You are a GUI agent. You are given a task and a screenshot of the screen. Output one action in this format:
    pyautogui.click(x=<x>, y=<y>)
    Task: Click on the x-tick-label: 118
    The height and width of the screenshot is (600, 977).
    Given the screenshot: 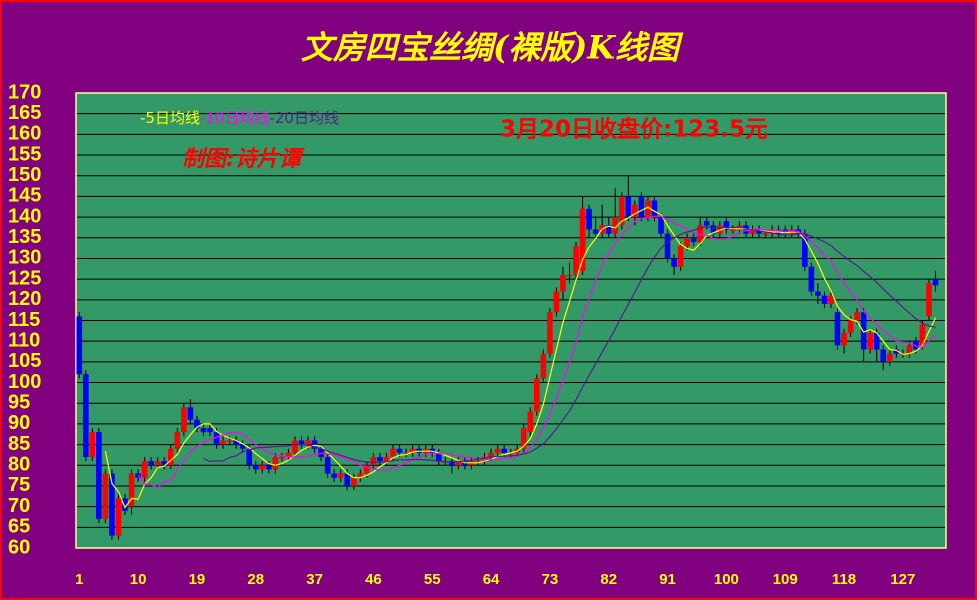 What is the action you would take?
    pyautogui.click(x=844, y=579)
    